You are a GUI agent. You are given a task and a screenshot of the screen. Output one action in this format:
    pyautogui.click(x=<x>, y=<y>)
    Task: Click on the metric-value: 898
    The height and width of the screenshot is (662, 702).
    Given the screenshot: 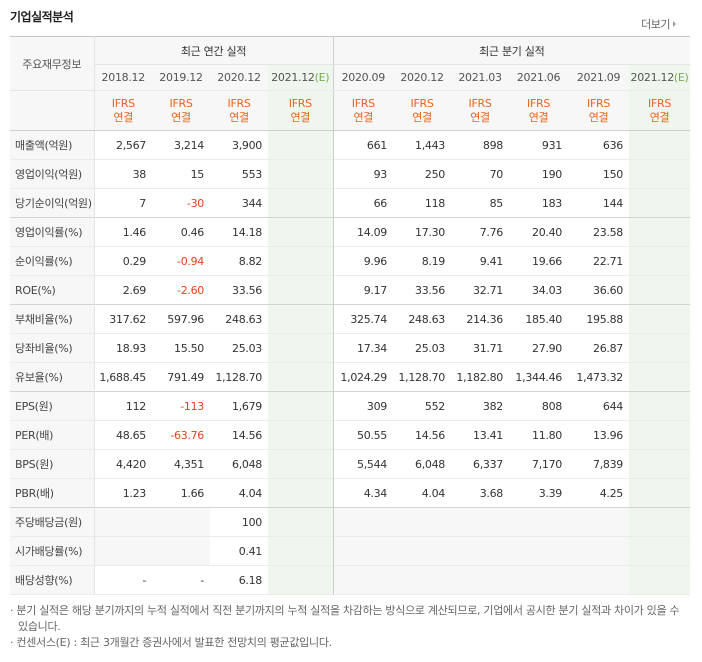 What is the action you would take?
    pyautogui.click(x=493, y=145)
    